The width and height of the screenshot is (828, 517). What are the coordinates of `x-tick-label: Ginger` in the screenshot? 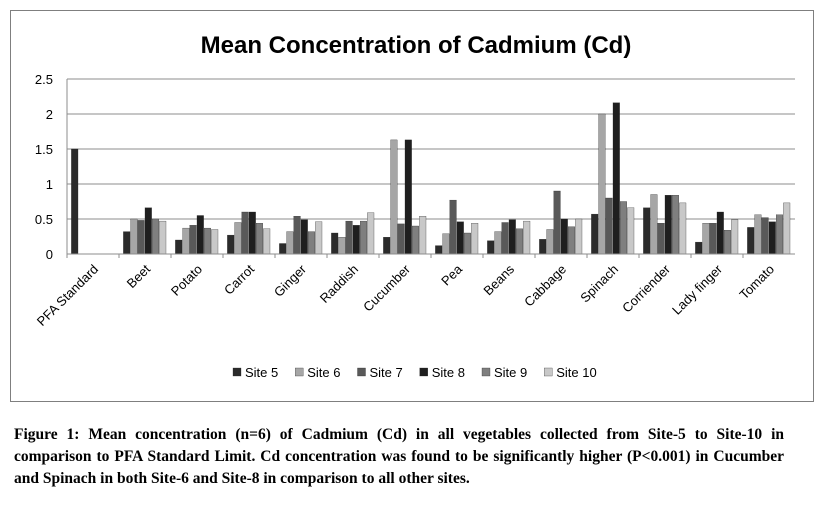 It's located at (290, 280).